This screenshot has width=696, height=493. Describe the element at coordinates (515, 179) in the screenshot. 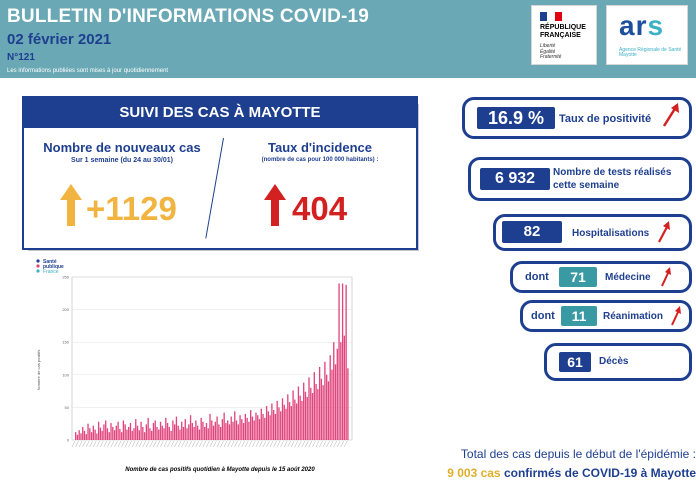

I see `tests-value: 6 932` at that location.